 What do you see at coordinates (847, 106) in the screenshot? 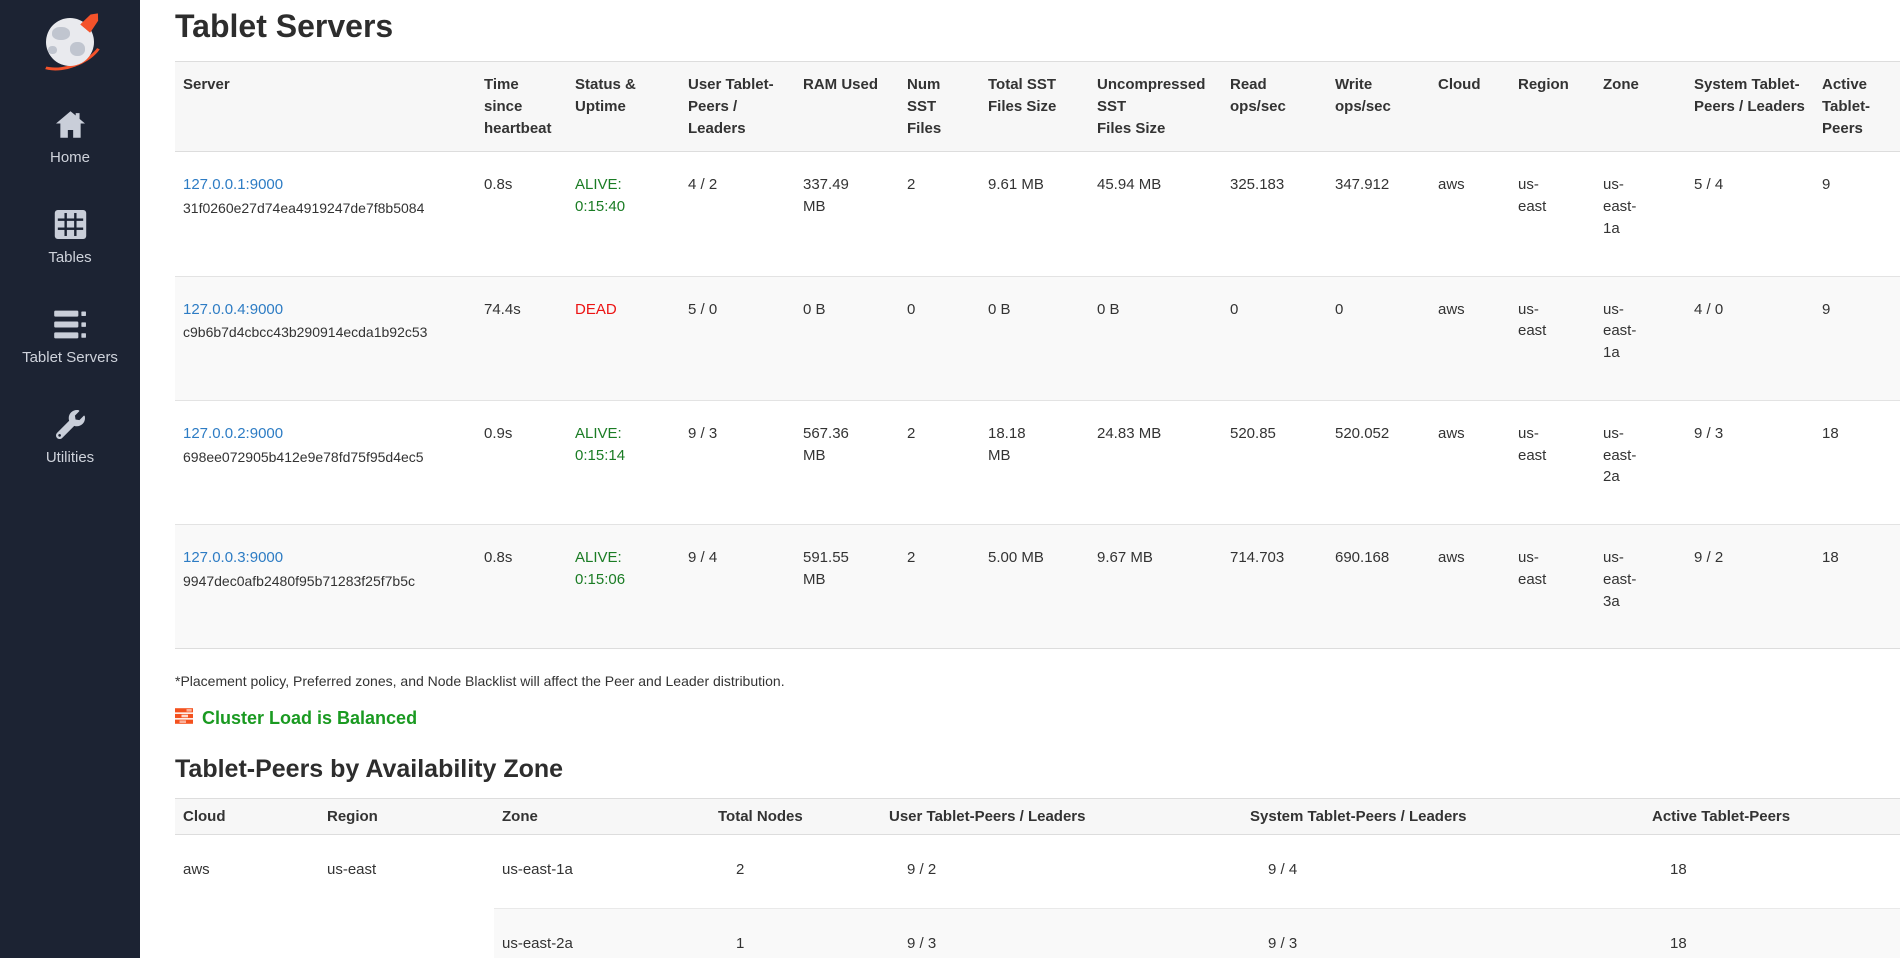
I see `col-ram-used: RAM Used` at bounding box center [847, 106].